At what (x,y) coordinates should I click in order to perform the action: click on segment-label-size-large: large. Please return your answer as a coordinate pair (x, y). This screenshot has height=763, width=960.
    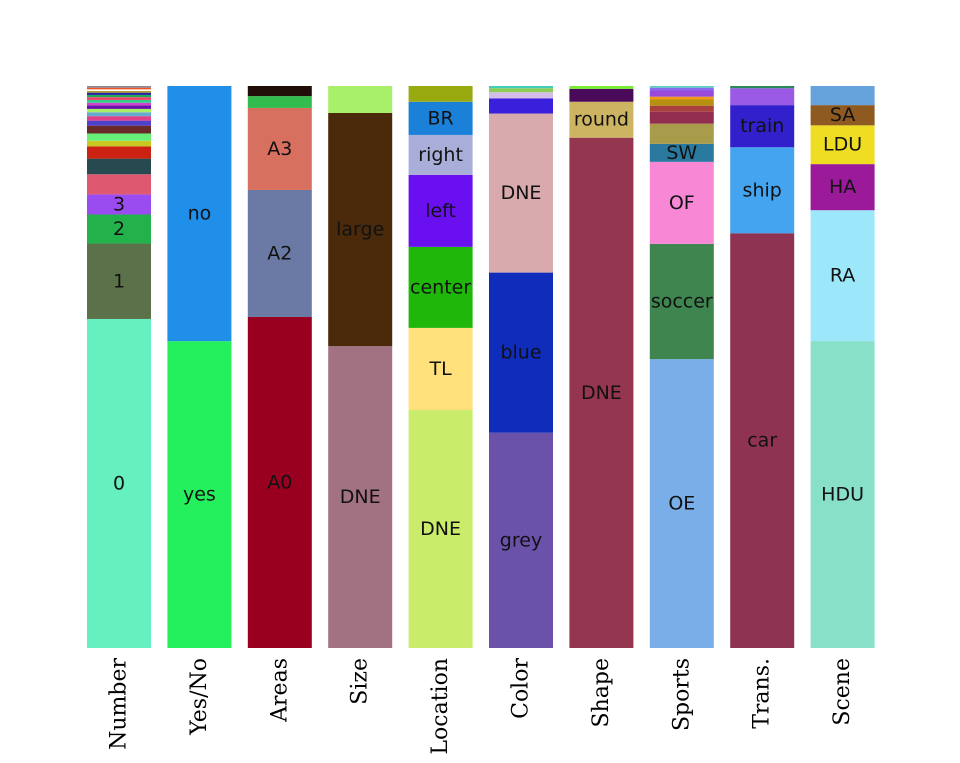
    Looking at the image, I should click on (360, 230).